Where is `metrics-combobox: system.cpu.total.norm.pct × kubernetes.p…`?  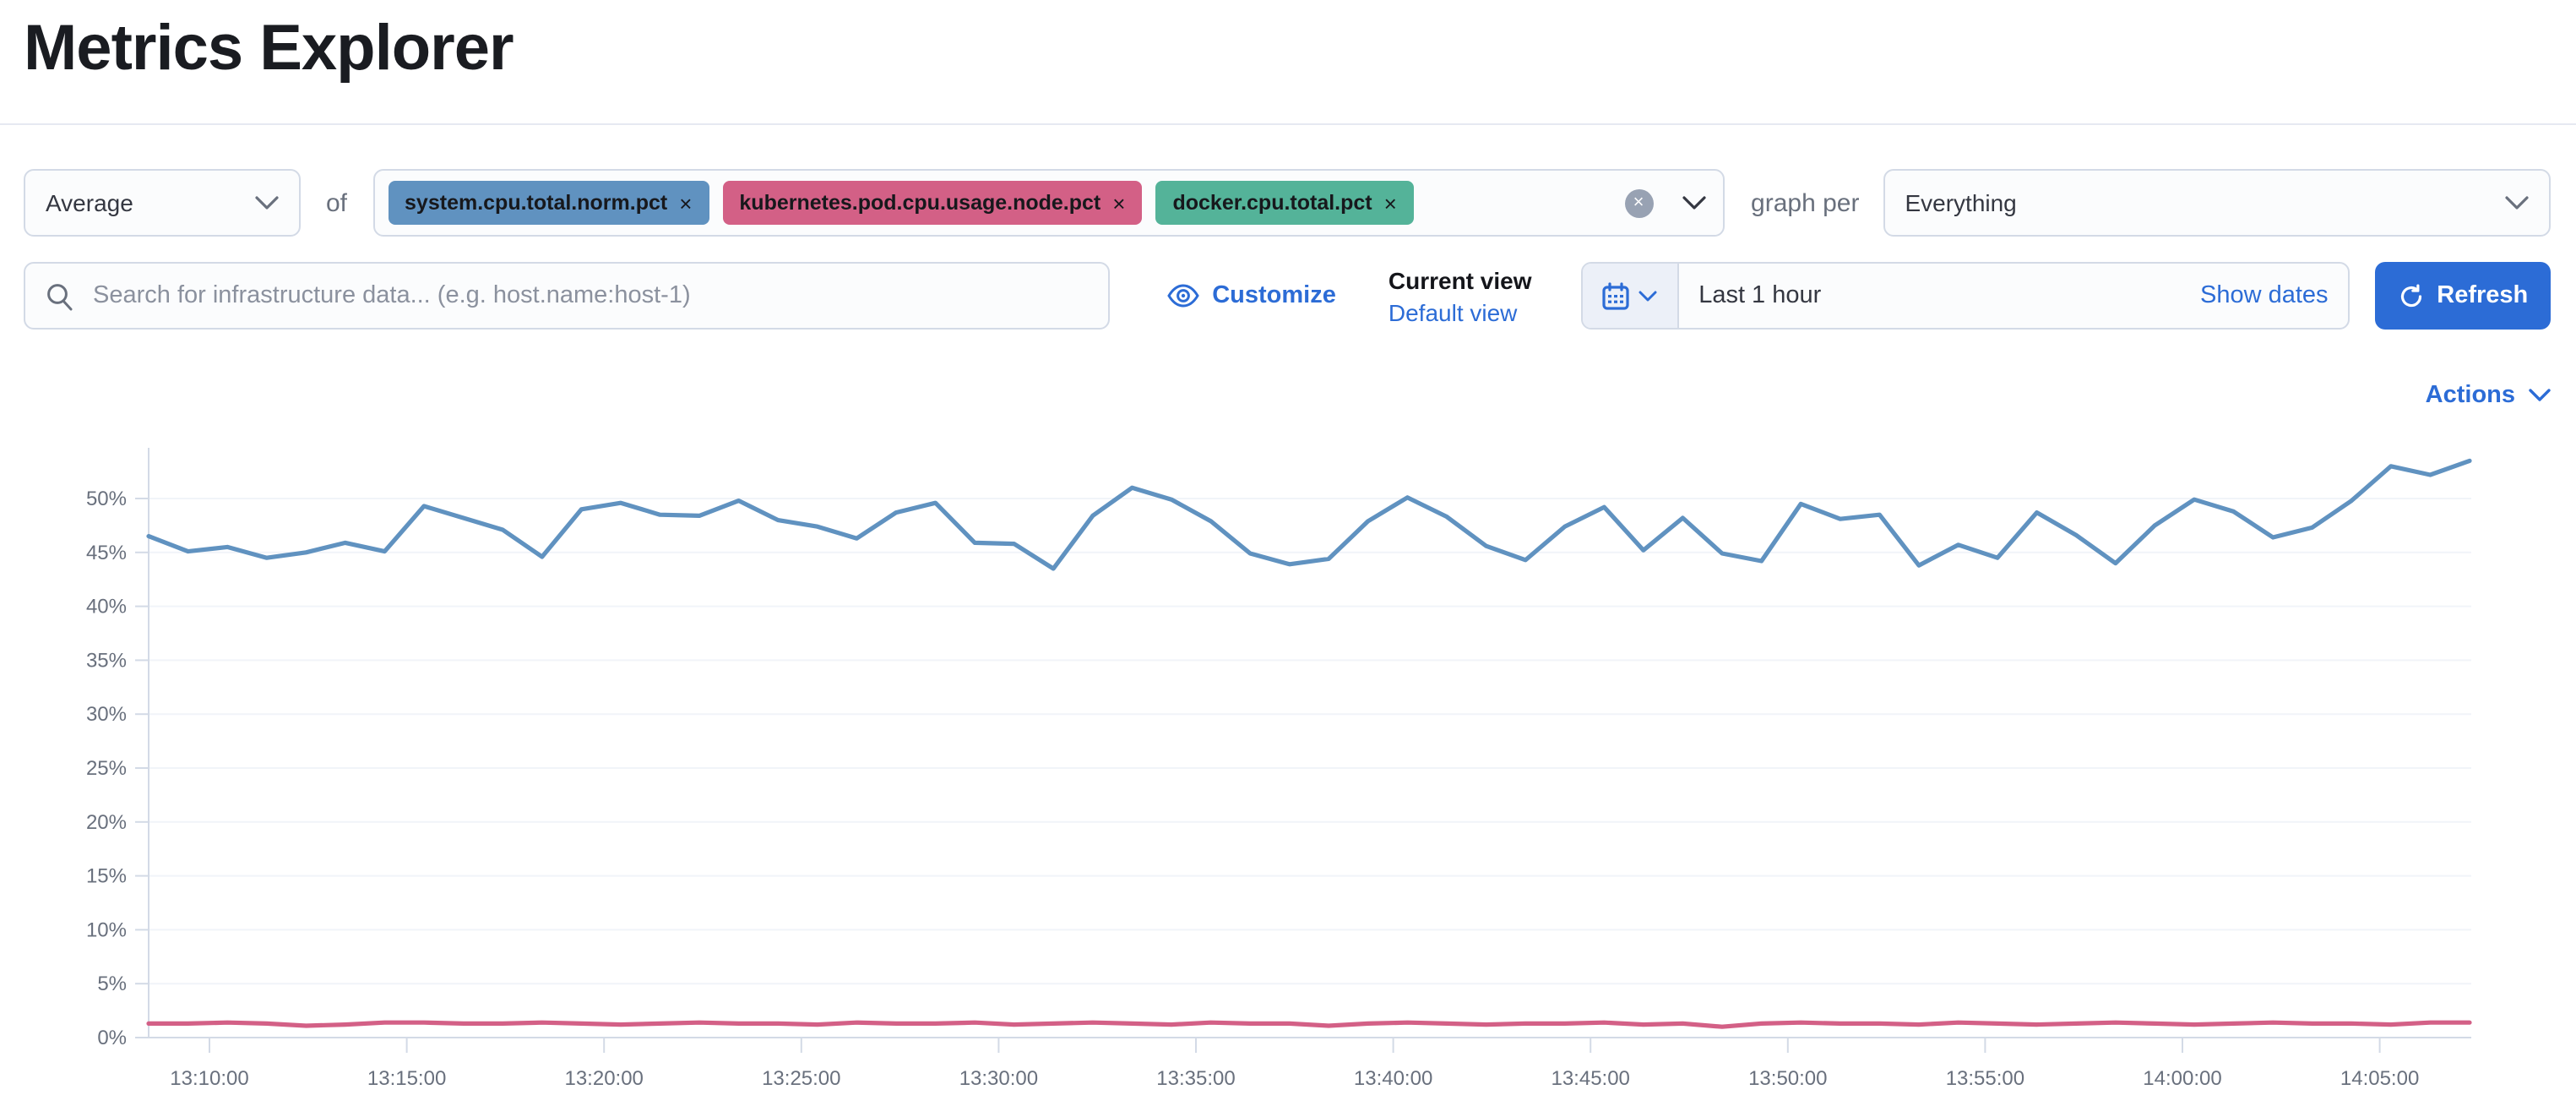 metrics-combobox: system.cpu.total.norm.pct × kubernetes.p… is located at coordinates (1048, 203).